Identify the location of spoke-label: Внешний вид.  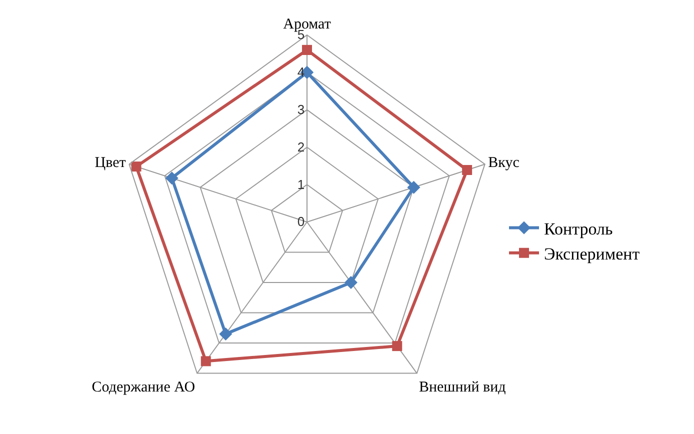
(462, 387).